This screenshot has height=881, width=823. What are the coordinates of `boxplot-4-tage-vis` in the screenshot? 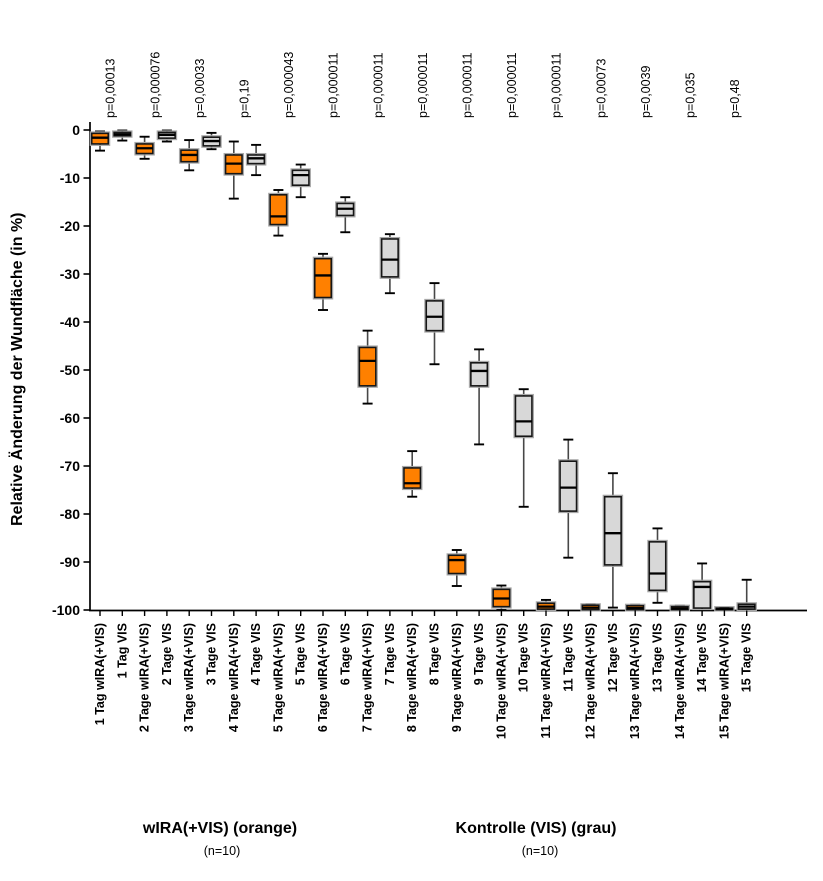 It's located at (256, 160).